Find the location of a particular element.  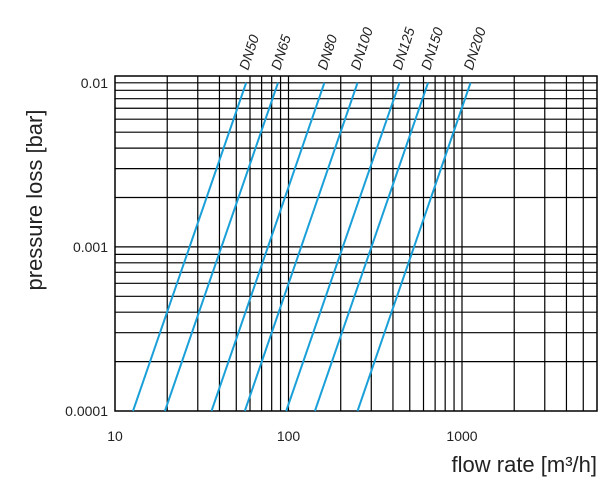

y-tick-label: 0.001 is located at coordinates (90, 247).